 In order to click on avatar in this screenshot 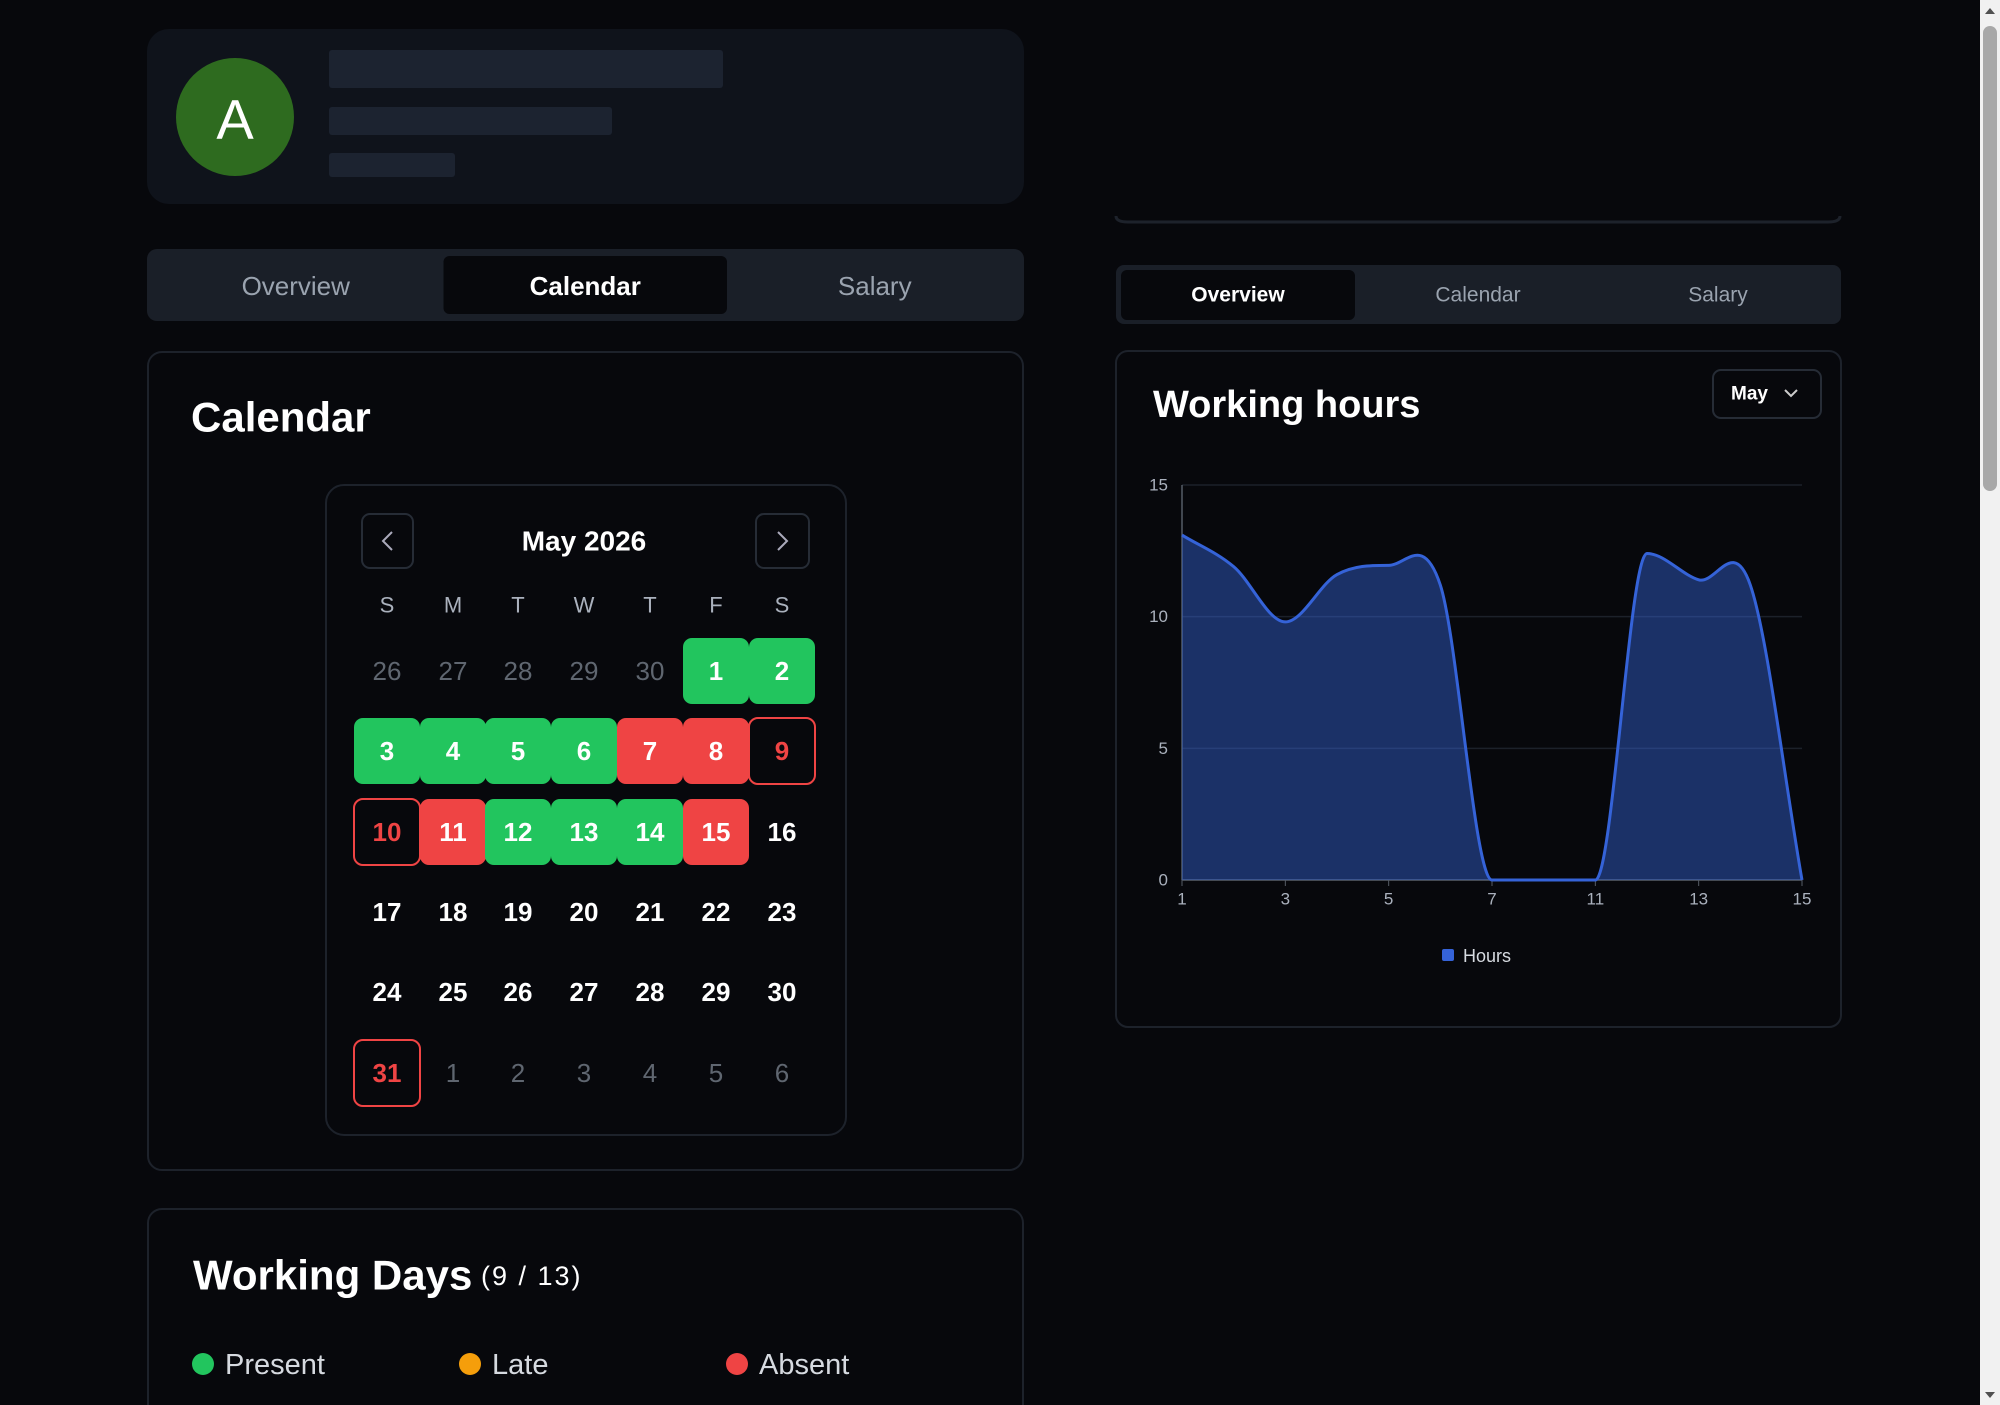, I will do `click(235, 117)`.